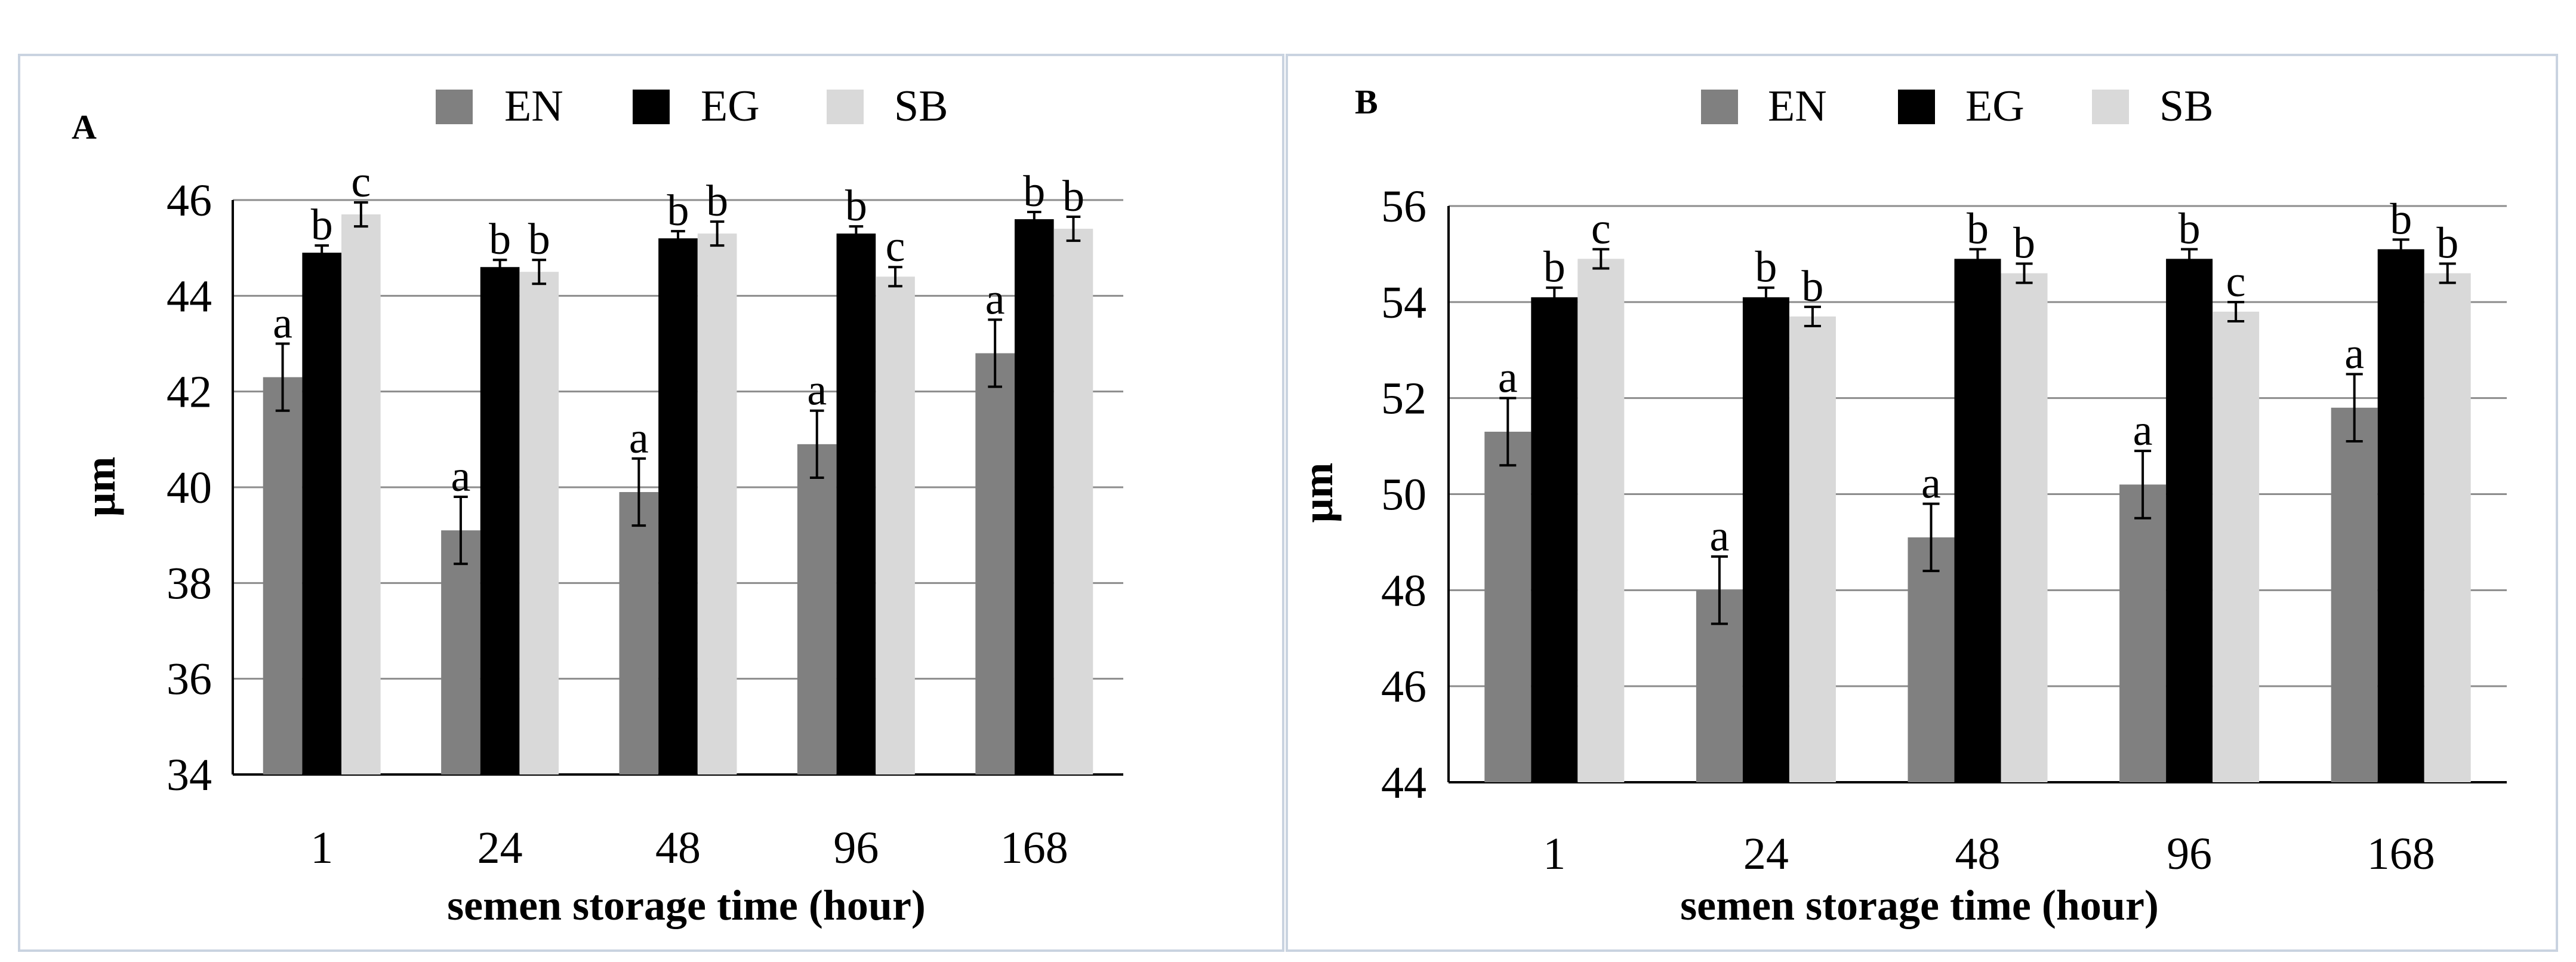 Image resolution: width=2576 pixels, height=962 pixels. I want to click on panel-a-x-tick-label: 1, so click(321, 848).